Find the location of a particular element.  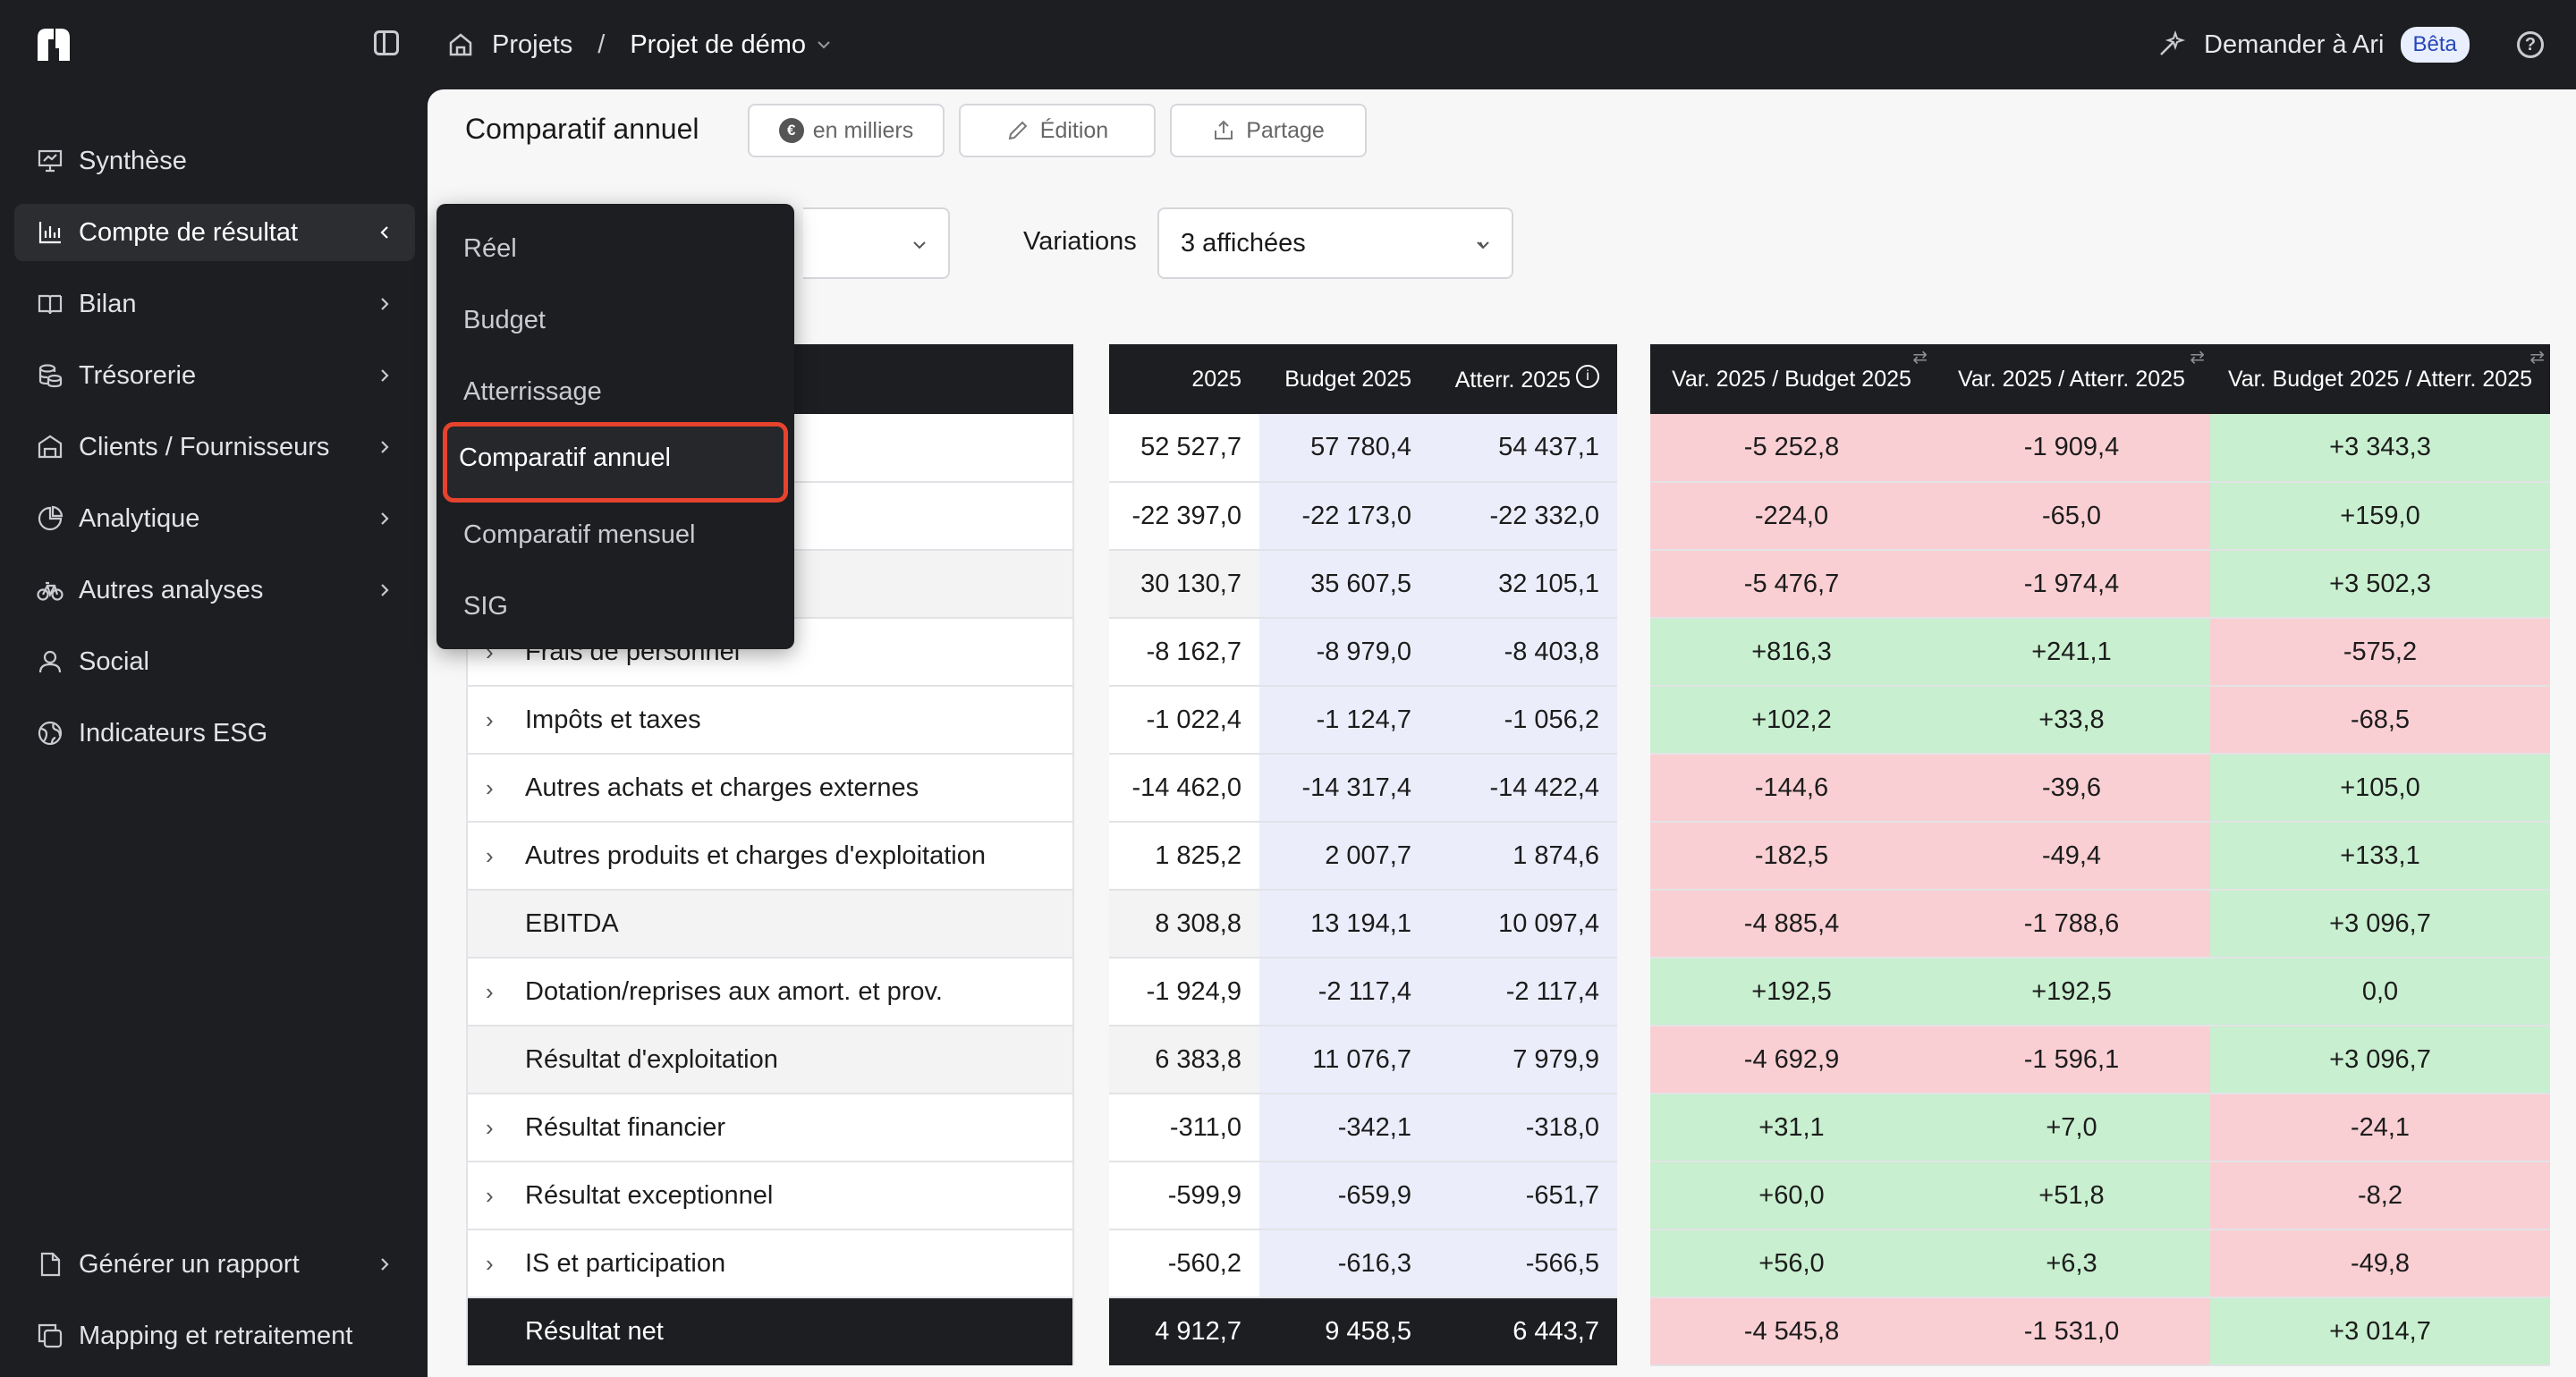

table-row: › Résultat exceptionnel is located at coordinates (770, 1196).